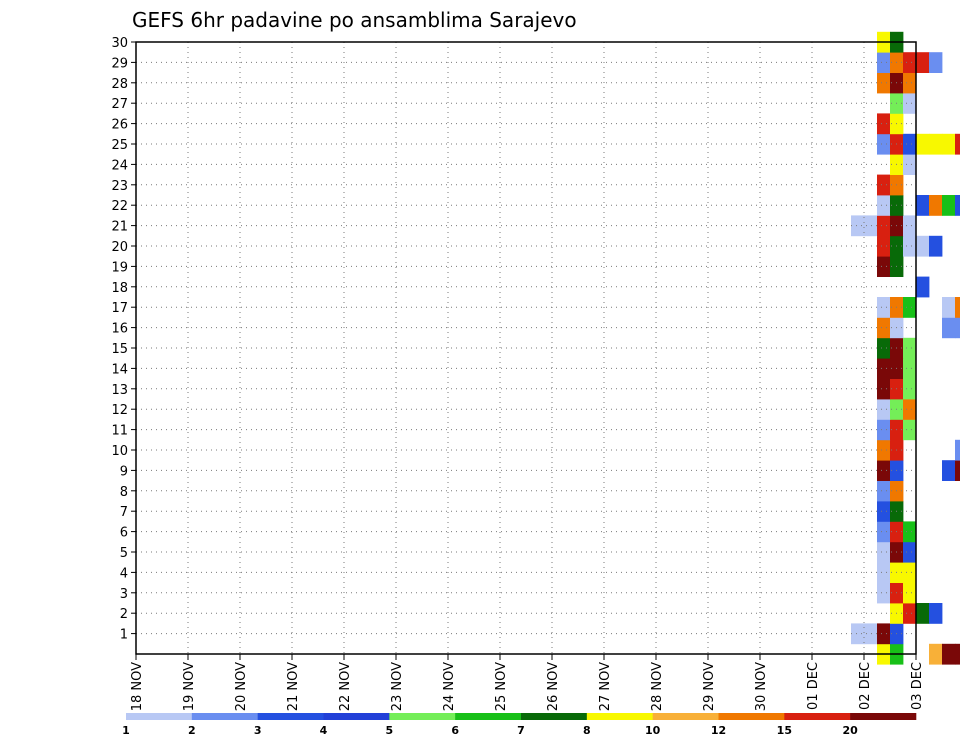 Image resolution: width=960 pixels, height=742 pixels. Describe the element at coordinates (449, 686) in the screenshot. I see `x-tick-label: 24 NOV` at that location.